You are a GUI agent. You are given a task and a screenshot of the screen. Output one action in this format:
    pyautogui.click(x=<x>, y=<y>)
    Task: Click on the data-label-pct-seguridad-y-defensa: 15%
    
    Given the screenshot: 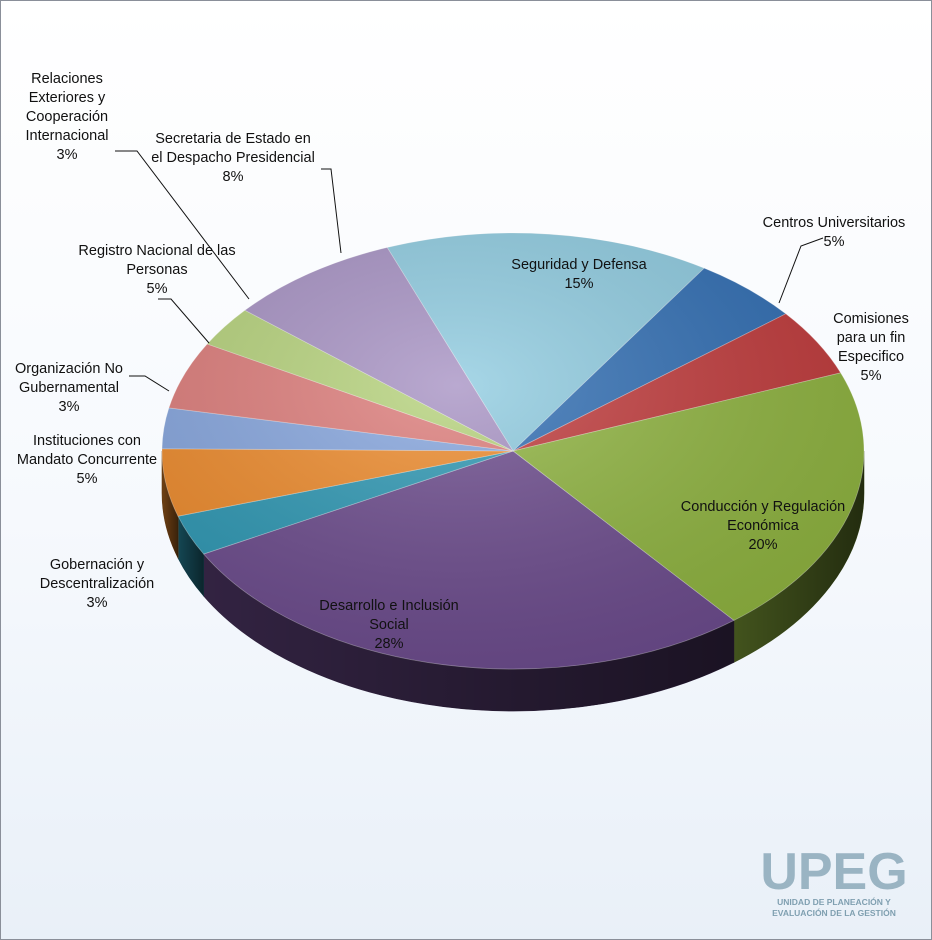 What is the action you would take?
    pyautogui.click(x=578, y=284)
    